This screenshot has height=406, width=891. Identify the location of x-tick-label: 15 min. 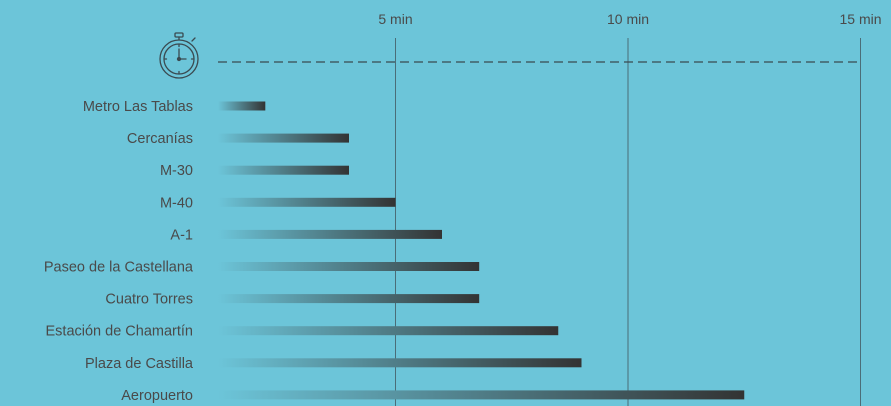
(860, 19).